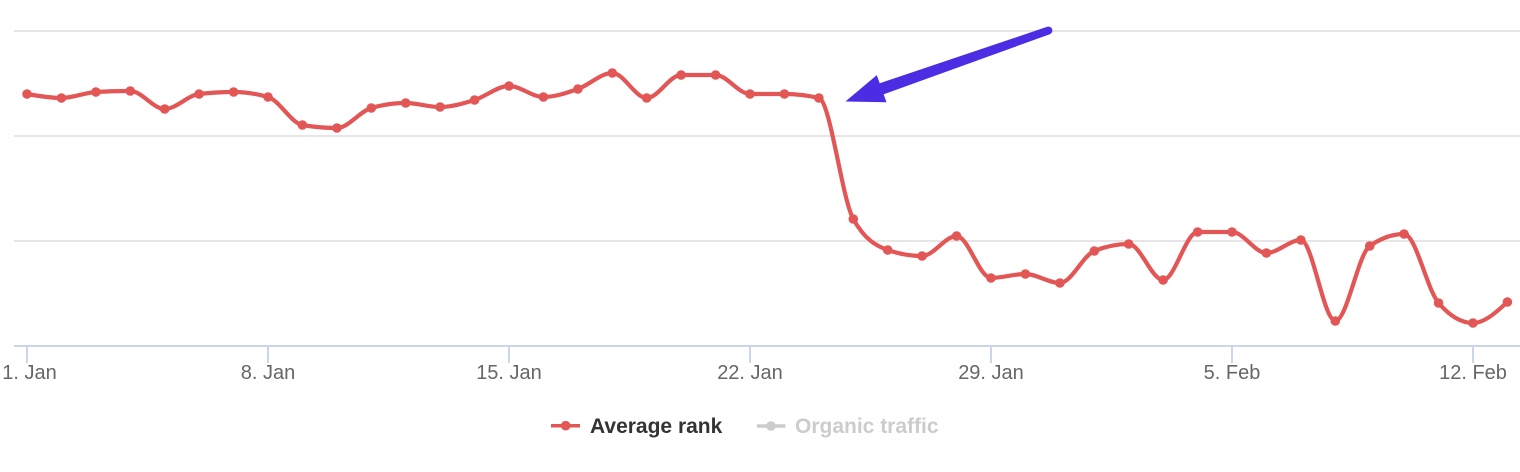 The width and height of the screenshot is (1520, 472). I want to click on svg-text: 8. Jan, so click(268, 373).